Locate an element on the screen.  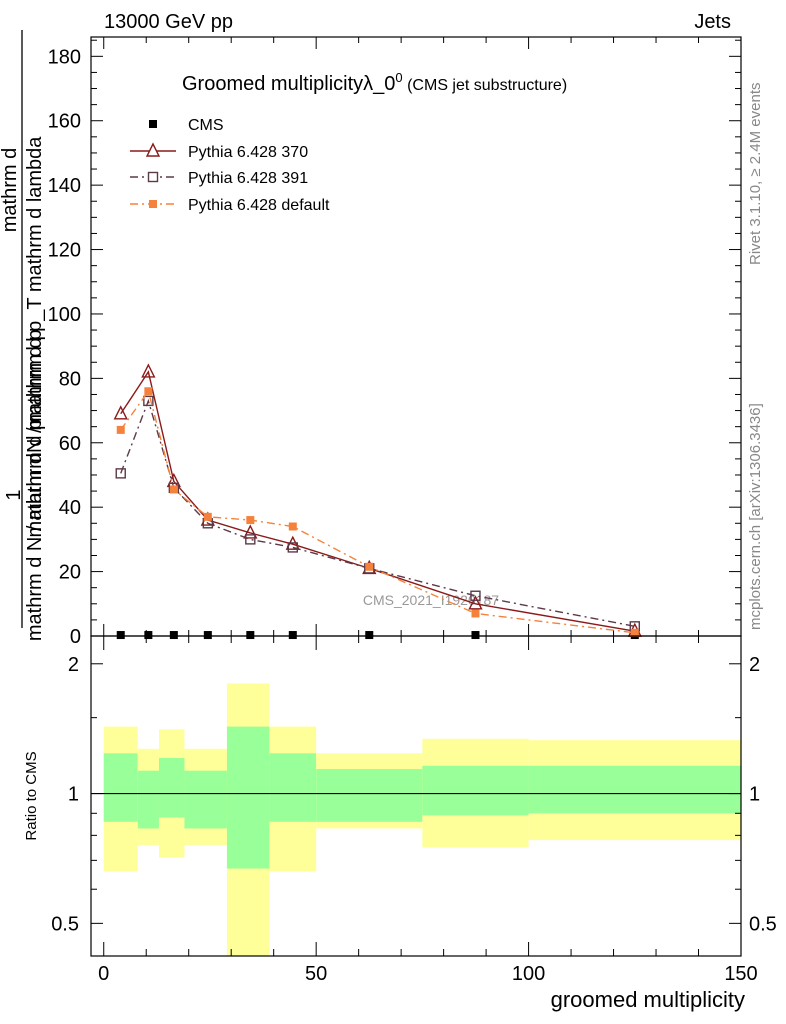
y-label-numerator-top: mathrm d is located at coordinates (10, 190).